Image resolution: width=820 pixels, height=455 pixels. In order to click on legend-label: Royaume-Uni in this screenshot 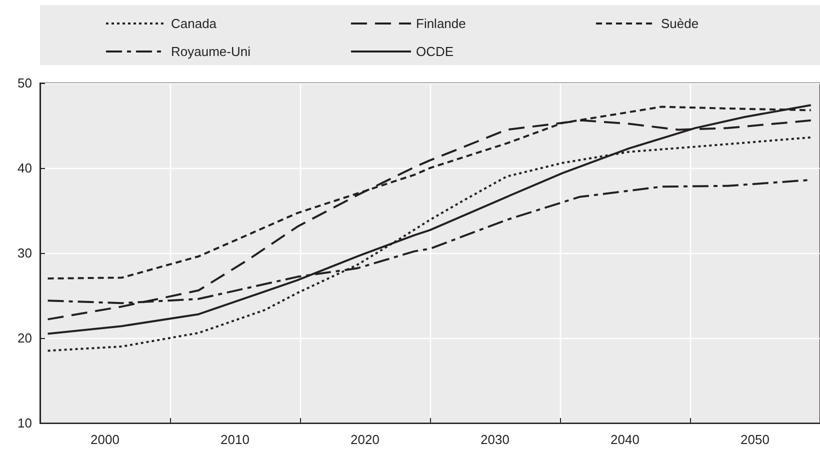, I will do `click(211, 51)`.